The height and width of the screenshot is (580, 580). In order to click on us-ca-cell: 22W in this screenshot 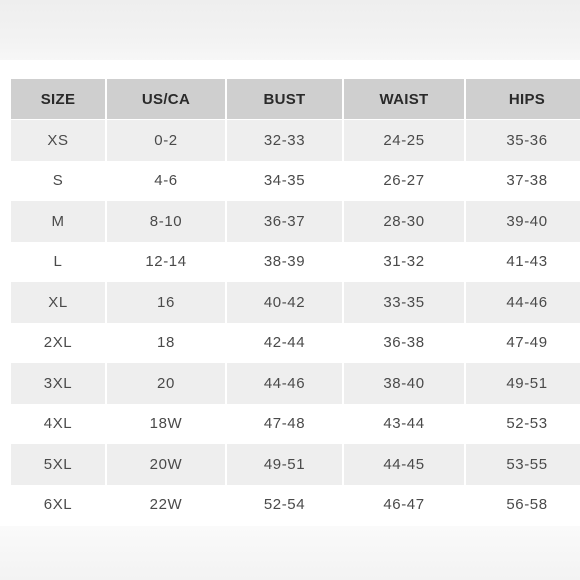, I will do `click(166, 504)`.